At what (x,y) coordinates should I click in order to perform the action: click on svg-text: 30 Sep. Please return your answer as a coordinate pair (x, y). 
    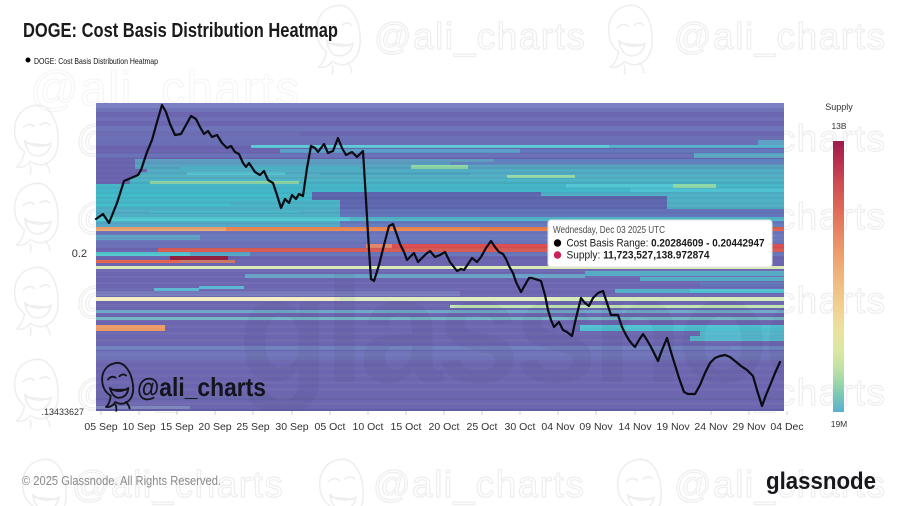
    Looking at the image, I should click on (291, 427).